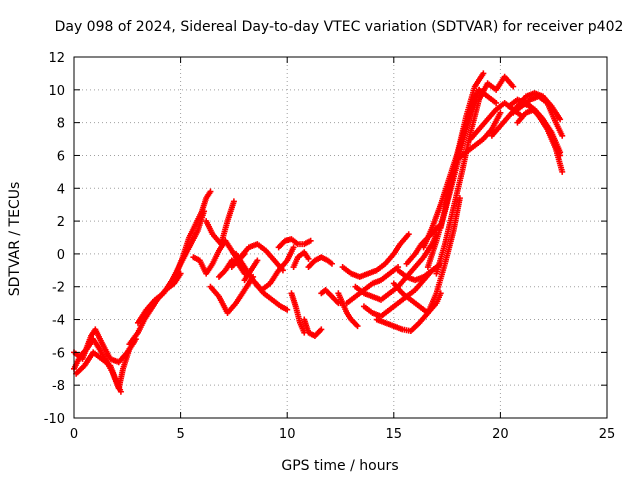 This screenshot has width=640, height=480. I want to click on x-tick-label: 10, so click(287, 434).